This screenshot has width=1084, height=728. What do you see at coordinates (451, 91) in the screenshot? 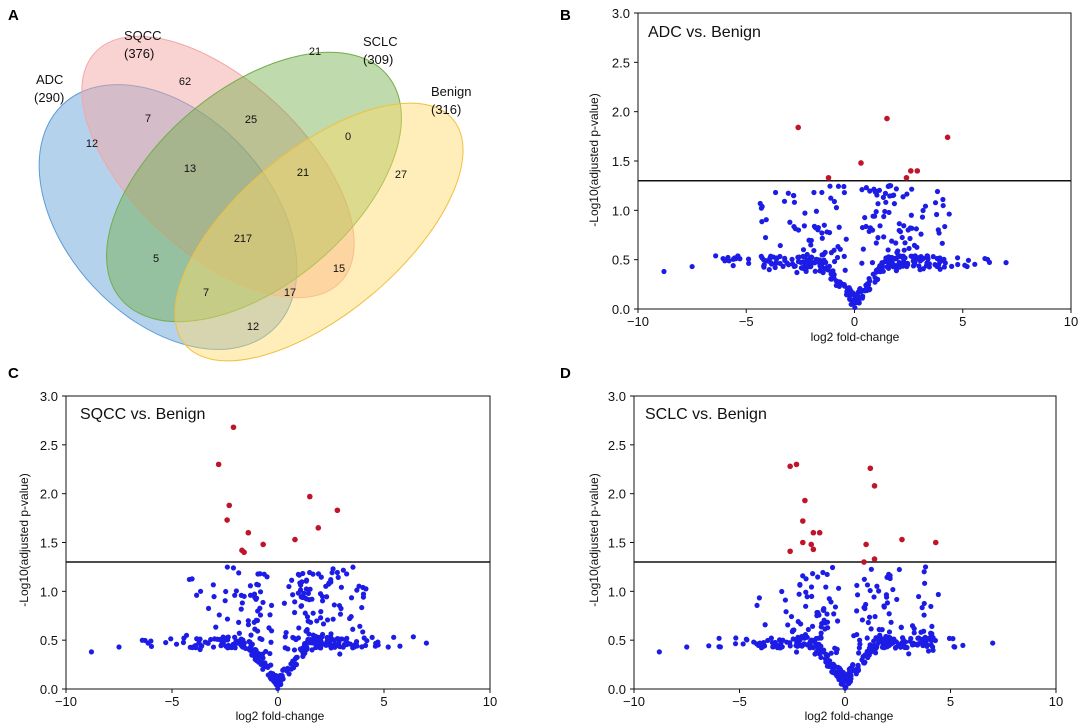
I see `venn-label-benign: Benign` at bounding box center [451, 91].